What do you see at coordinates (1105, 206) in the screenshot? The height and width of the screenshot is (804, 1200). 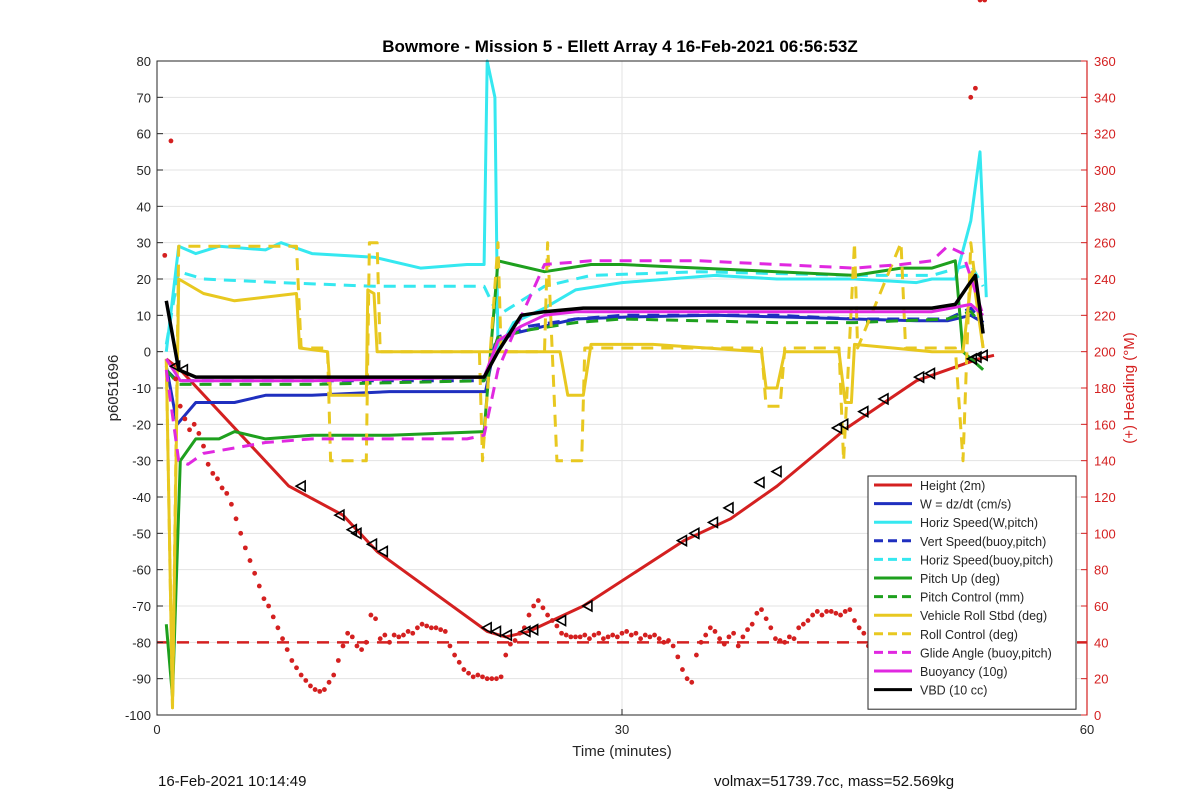 I see `y2-tick-label: 280` at bounding box center [1105, 206].